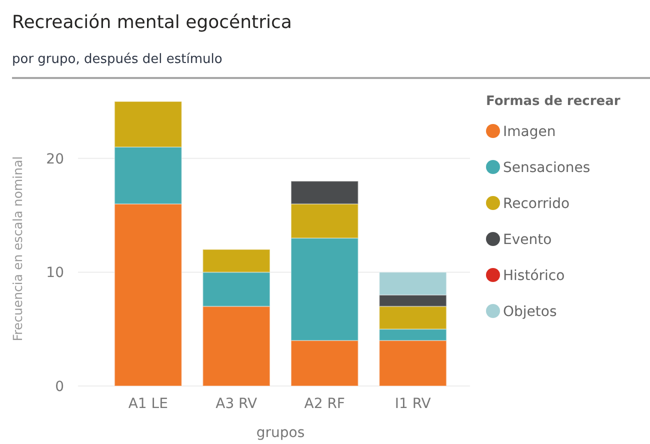  What do you see at coordinates (17, 249) in the screenshot?
I see `y-axis-title: Frecuencia en escala nominal` at bounding box center [17, 249].